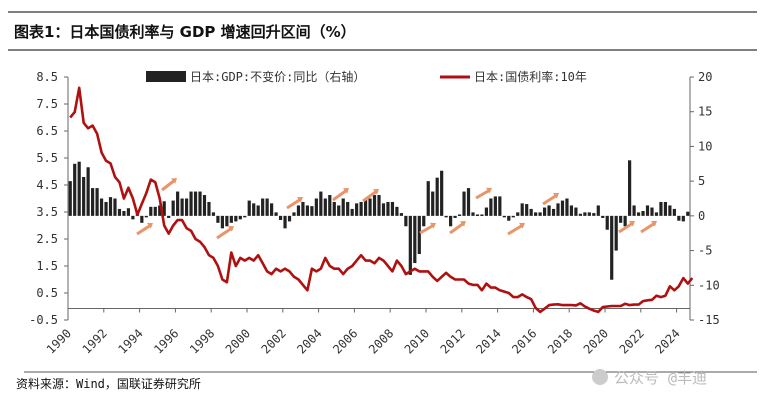 Image resolution: width=765 pixels, height=410 pixels. I want to click on chart-title: 图表1：日本国债利率与 GDP 增速回升区间（%）, so click(185, 32).